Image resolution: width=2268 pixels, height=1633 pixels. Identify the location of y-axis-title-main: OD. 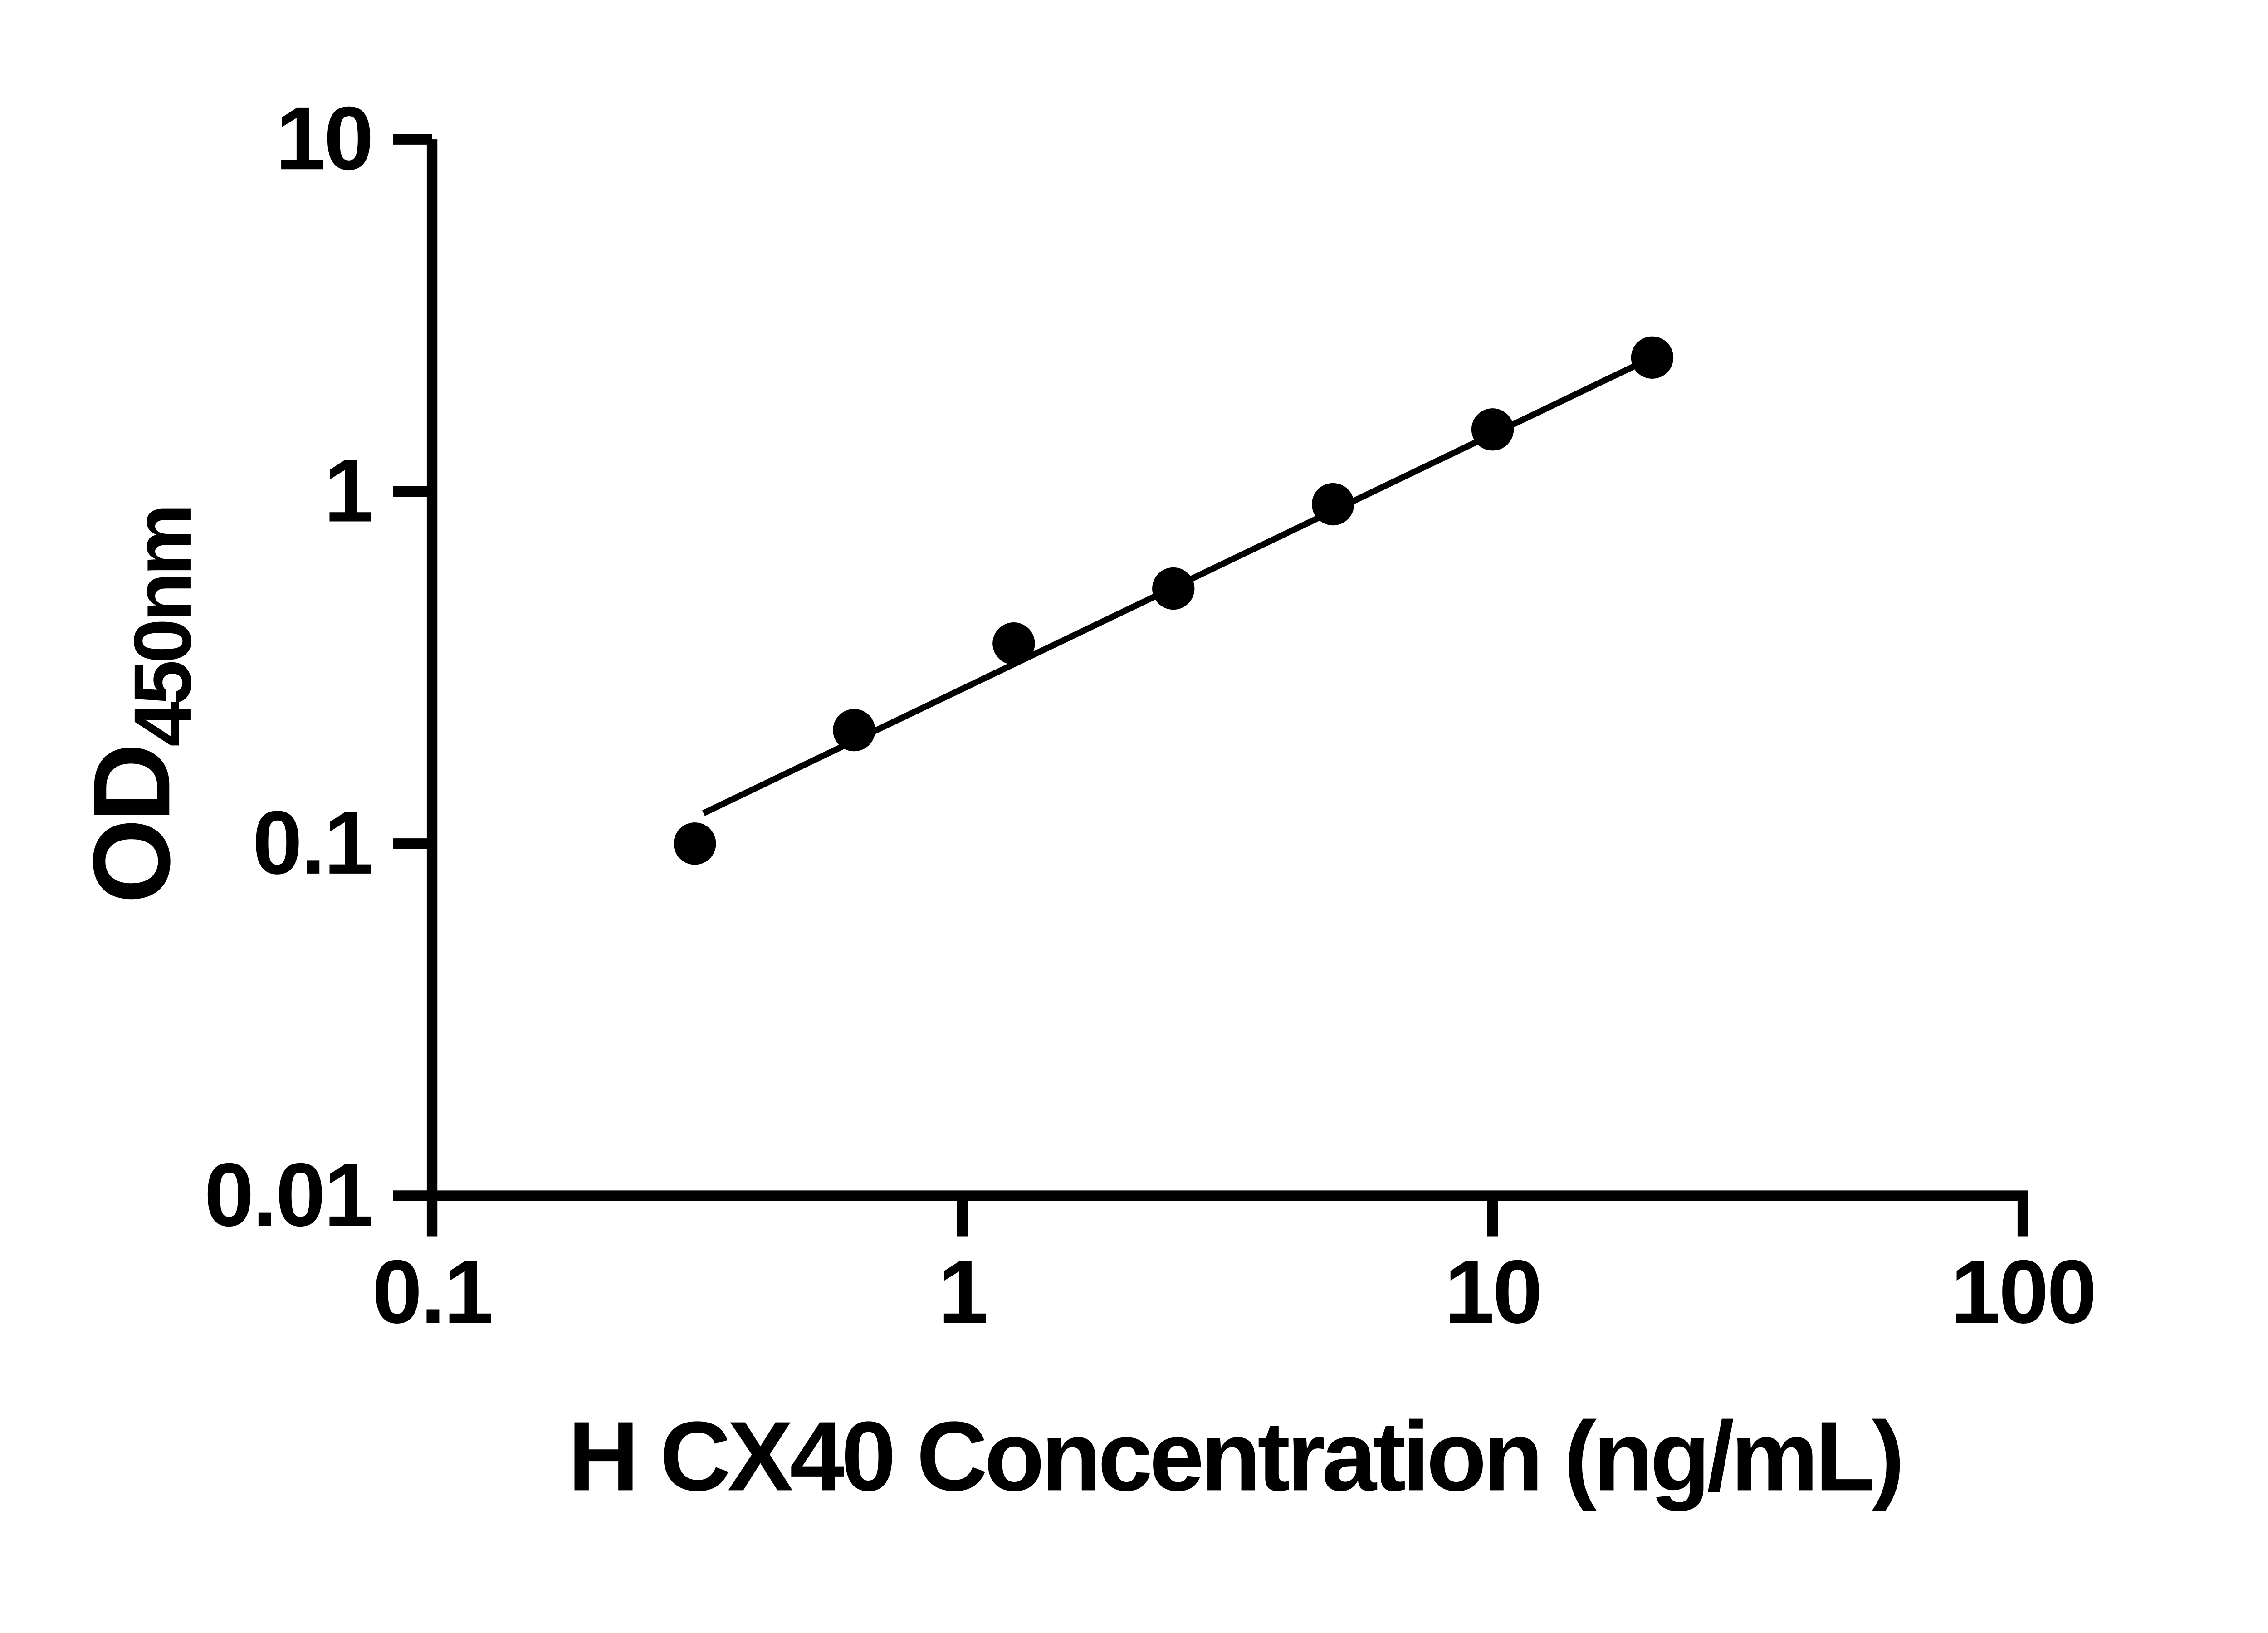
(132, 825).